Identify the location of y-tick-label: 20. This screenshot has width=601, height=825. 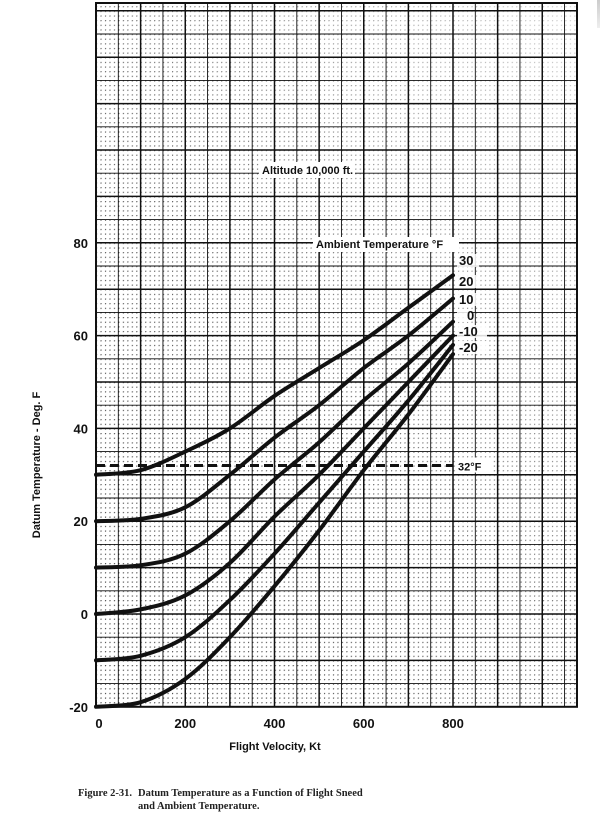
(81, 521).